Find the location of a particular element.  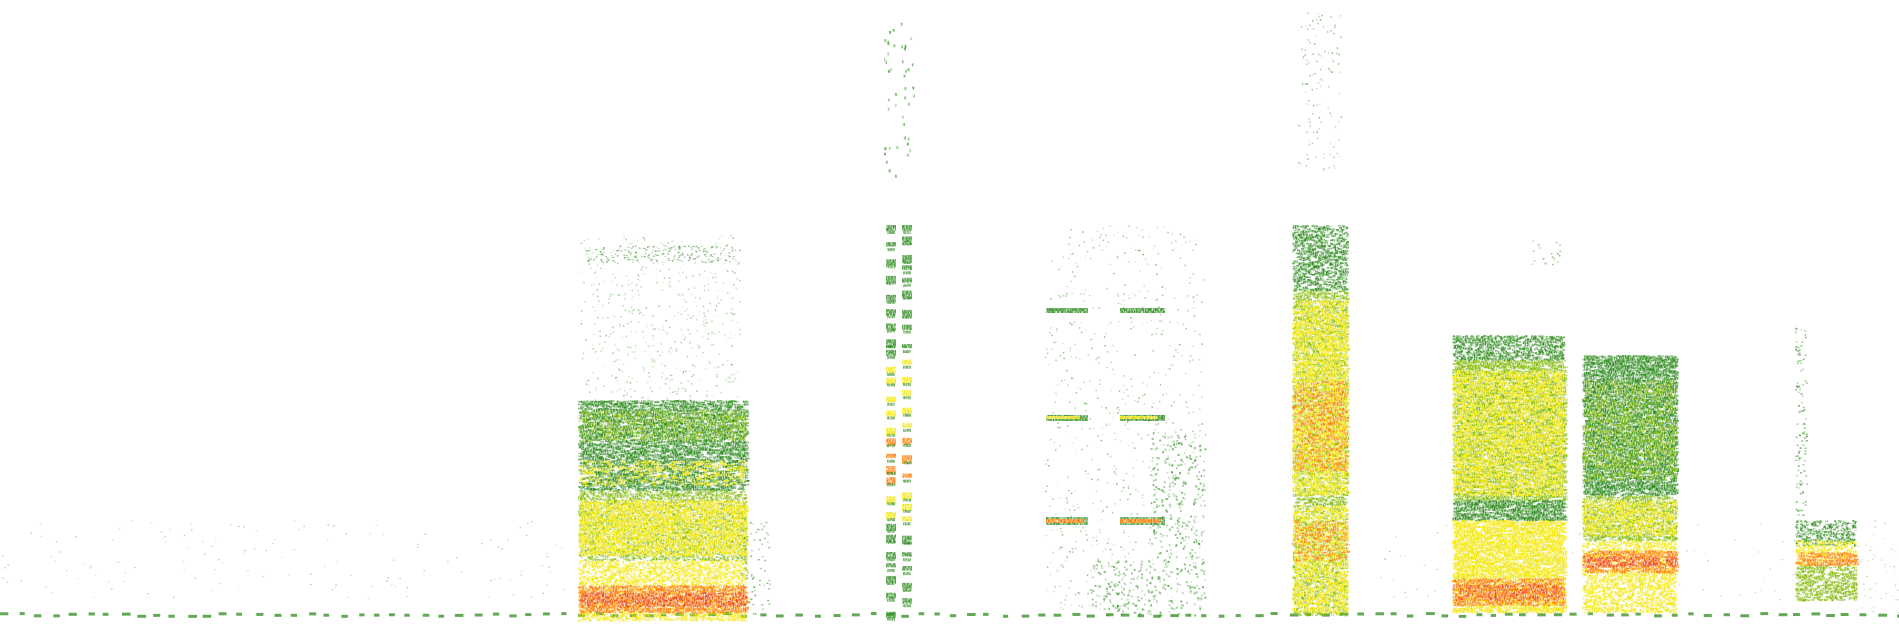

segment-blob-a is located at coordinates (674, 428).